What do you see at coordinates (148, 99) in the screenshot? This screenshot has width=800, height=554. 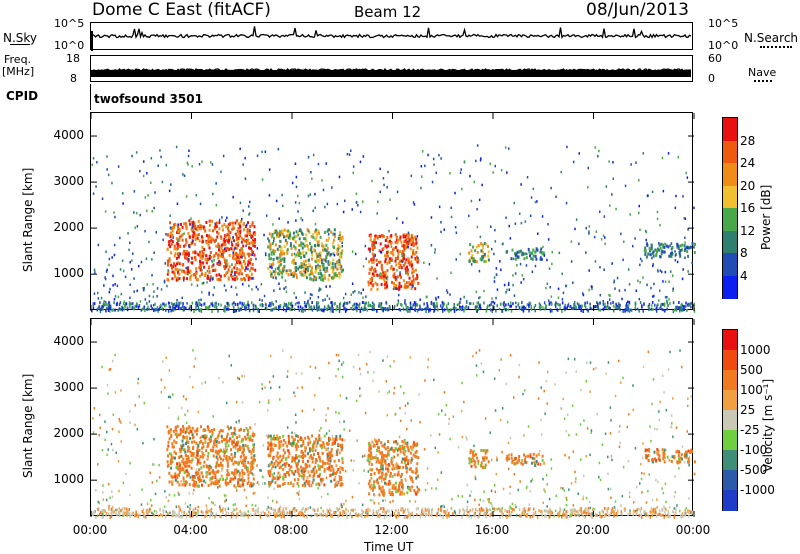 I see `cpid-value: twofsound 3501` at bounding box center [148, 99].